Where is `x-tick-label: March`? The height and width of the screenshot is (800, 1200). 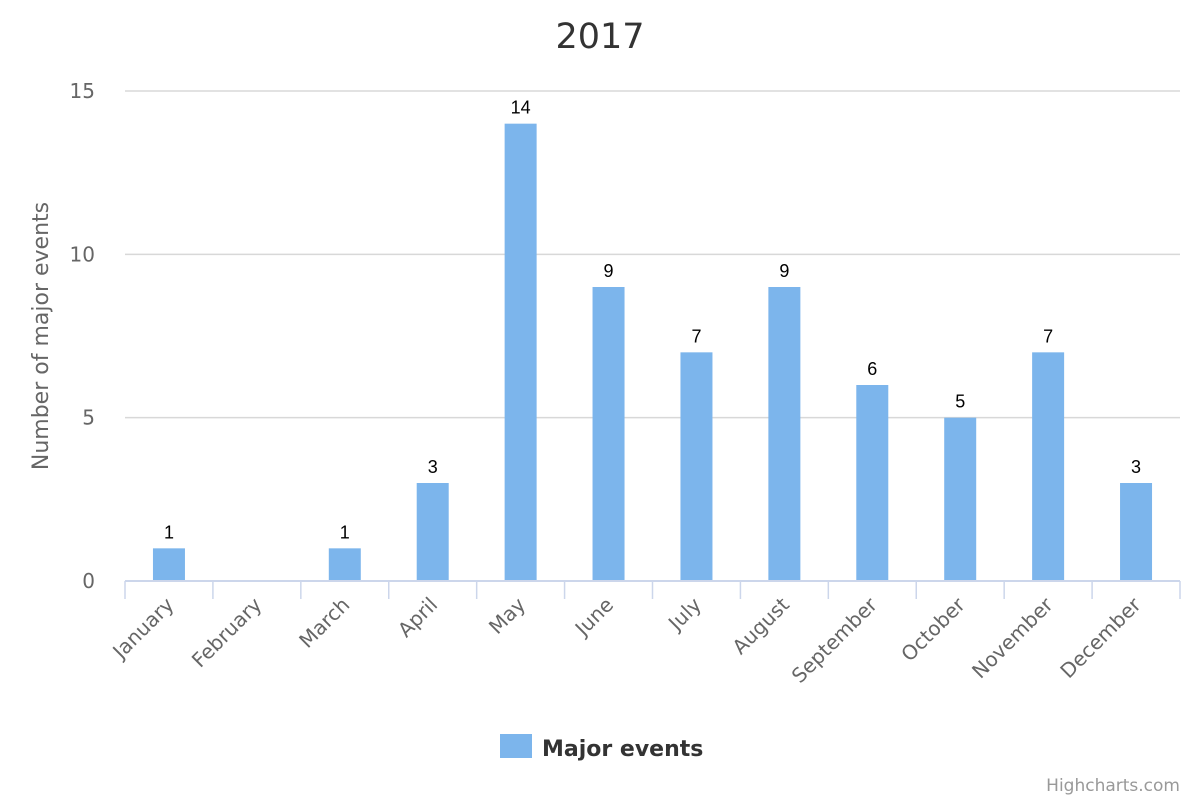
x-tick-label: March is located at coordinates (324, 623).